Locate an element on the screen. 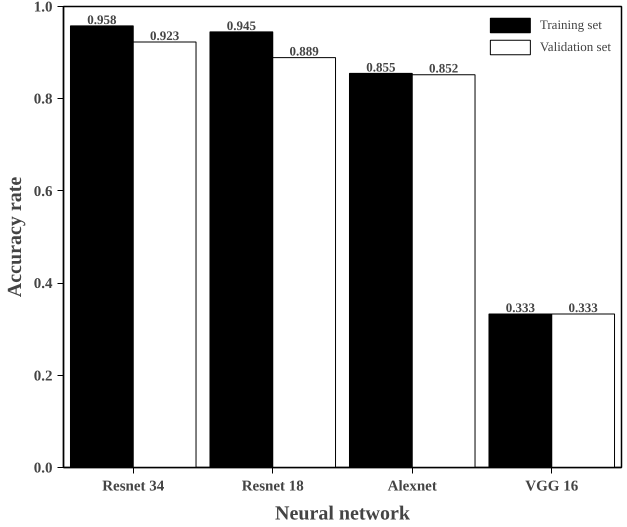  x-tick-label: Resnet 18 is located at coordinates (273, 486).